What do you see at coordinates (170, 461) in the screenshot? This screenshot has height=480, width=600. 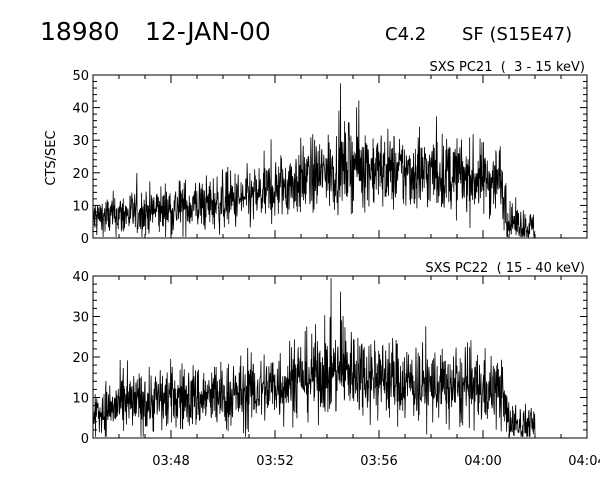 I see `x-tick-label: 03:48` at bounding box center [170, 461].